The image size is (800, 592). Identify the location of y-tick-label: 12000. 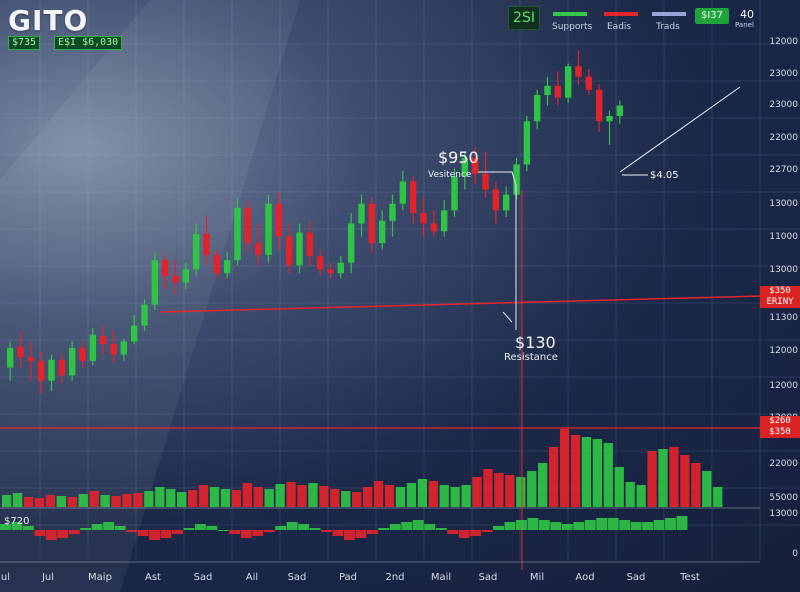
(783, 386).